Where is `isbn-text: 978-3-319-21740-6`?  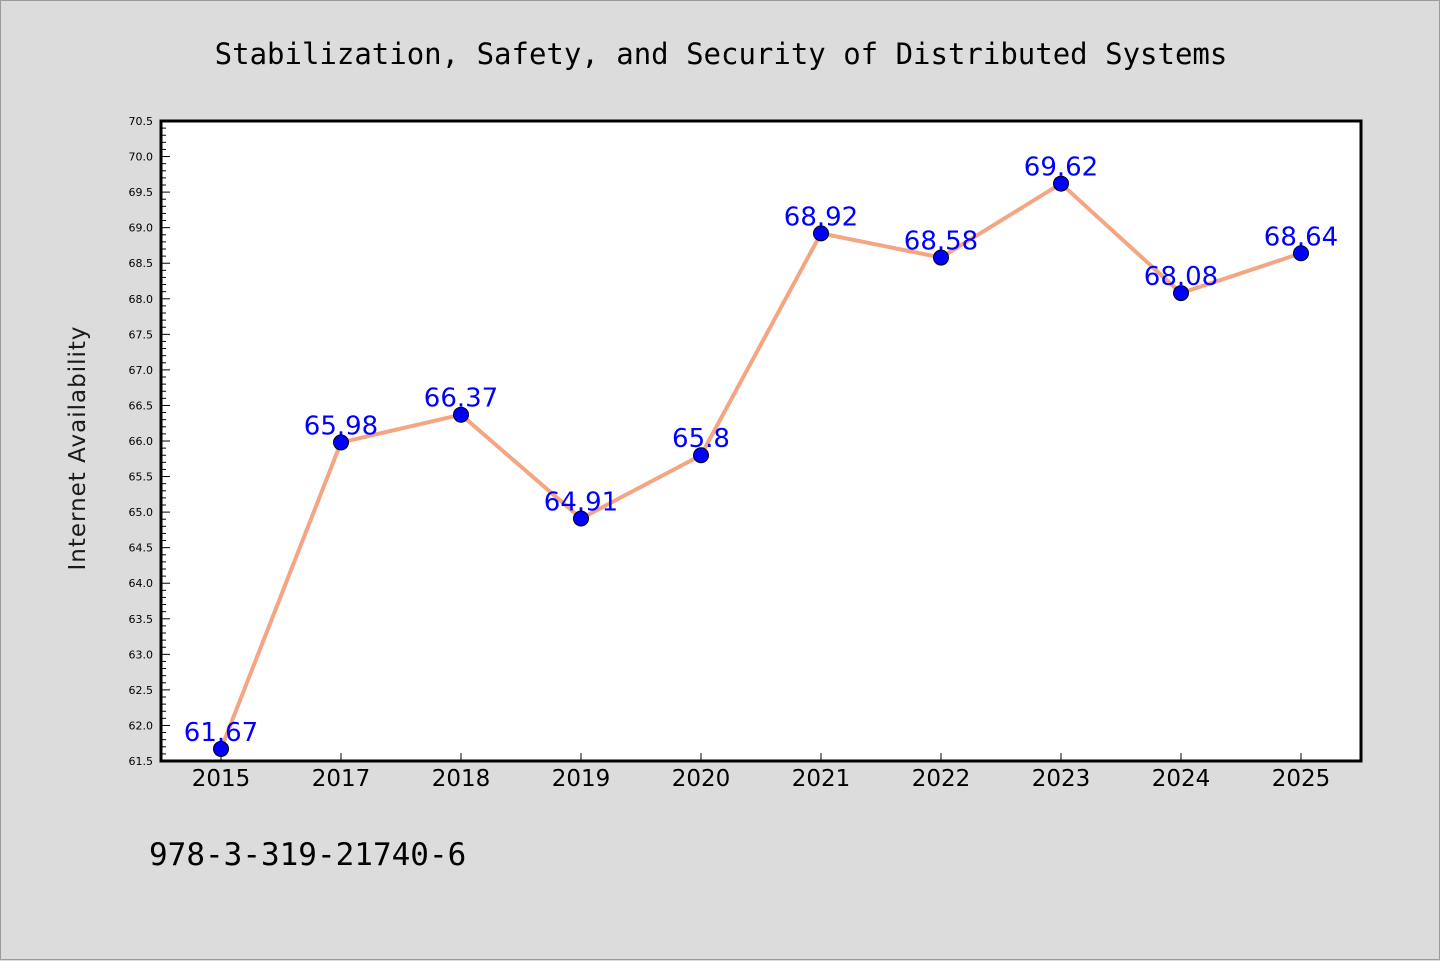
isbn-text: 978-3-319-21740-6 is located at coordinates (307, 855).